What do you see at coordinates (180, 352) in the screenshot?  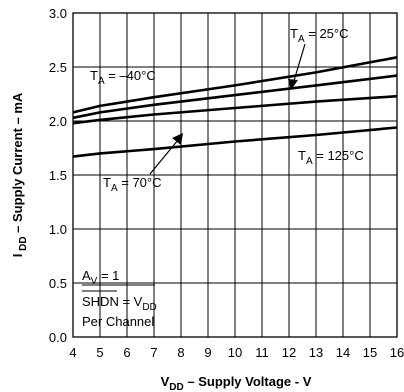 I see `x-tick-label: 8` at bounding box center [180, 352].